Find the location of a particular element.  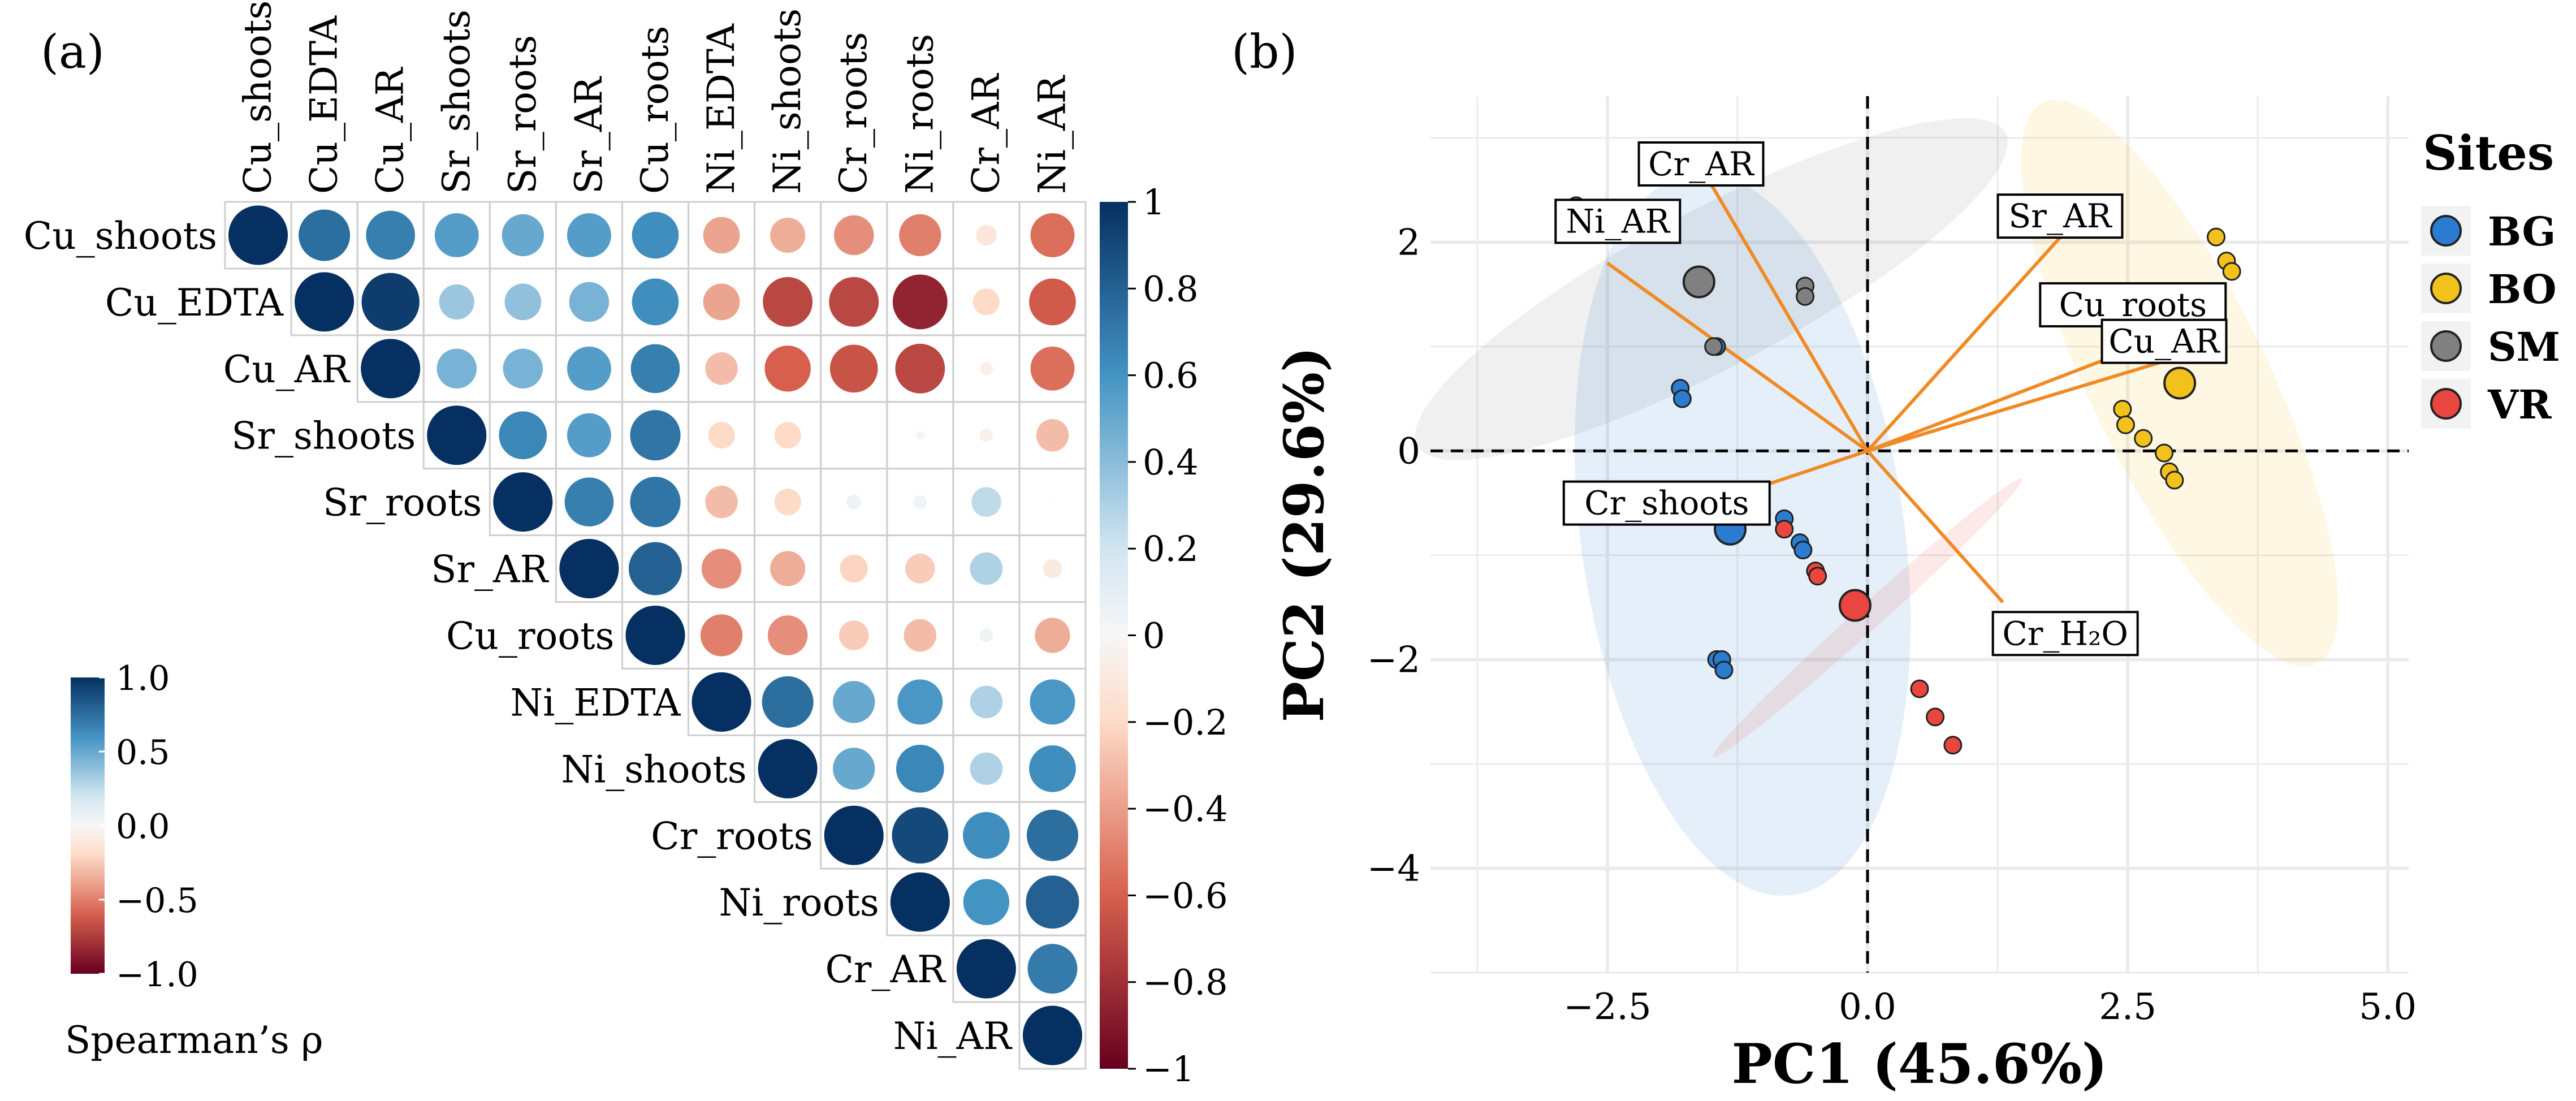

row-label: Ni_roots is located at coordinates (799, 903).